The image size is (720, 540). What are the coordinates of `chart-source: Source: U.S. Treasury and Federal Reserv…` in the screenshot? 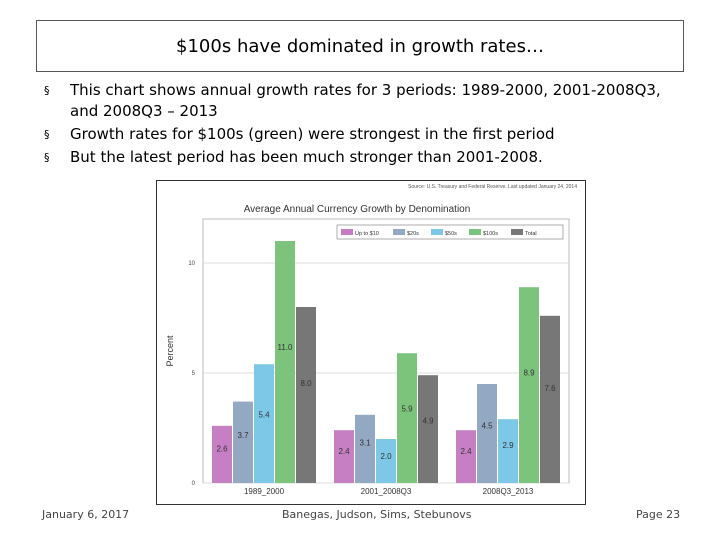 It's located at (492, 187).